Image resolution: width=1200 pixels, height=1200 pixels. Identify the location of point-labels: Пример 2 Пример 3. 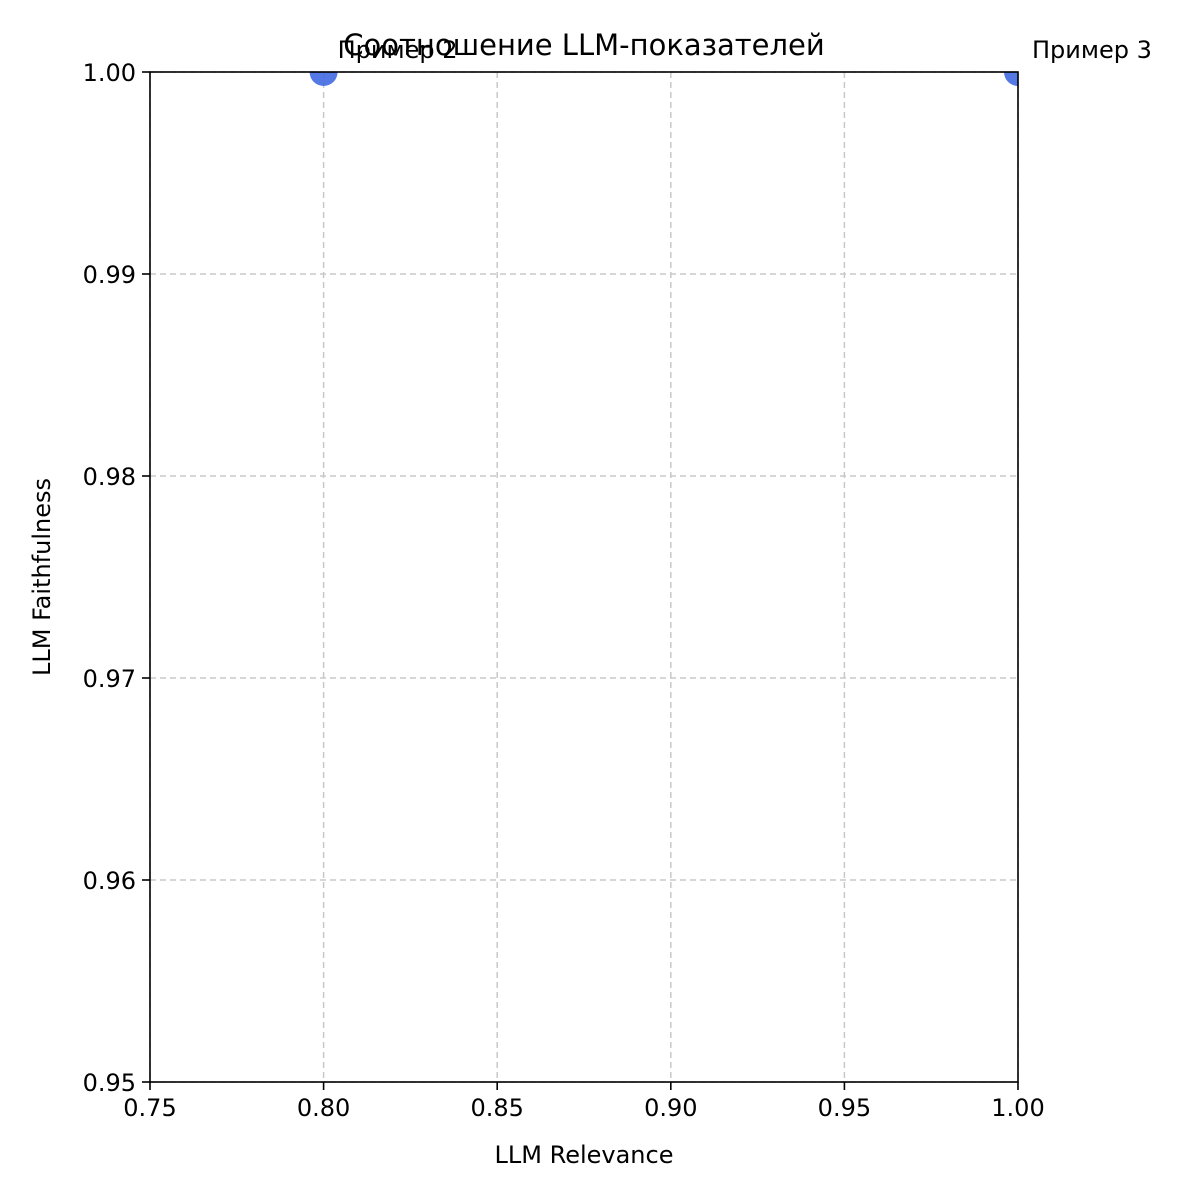
(745, 50).